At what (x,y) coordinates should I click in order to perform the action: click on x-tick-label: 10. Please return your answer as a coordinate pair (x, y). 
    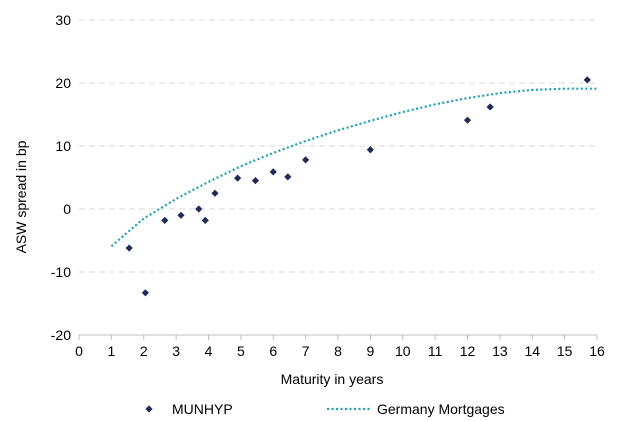
    Looking at the image, I should click on (403, 351).